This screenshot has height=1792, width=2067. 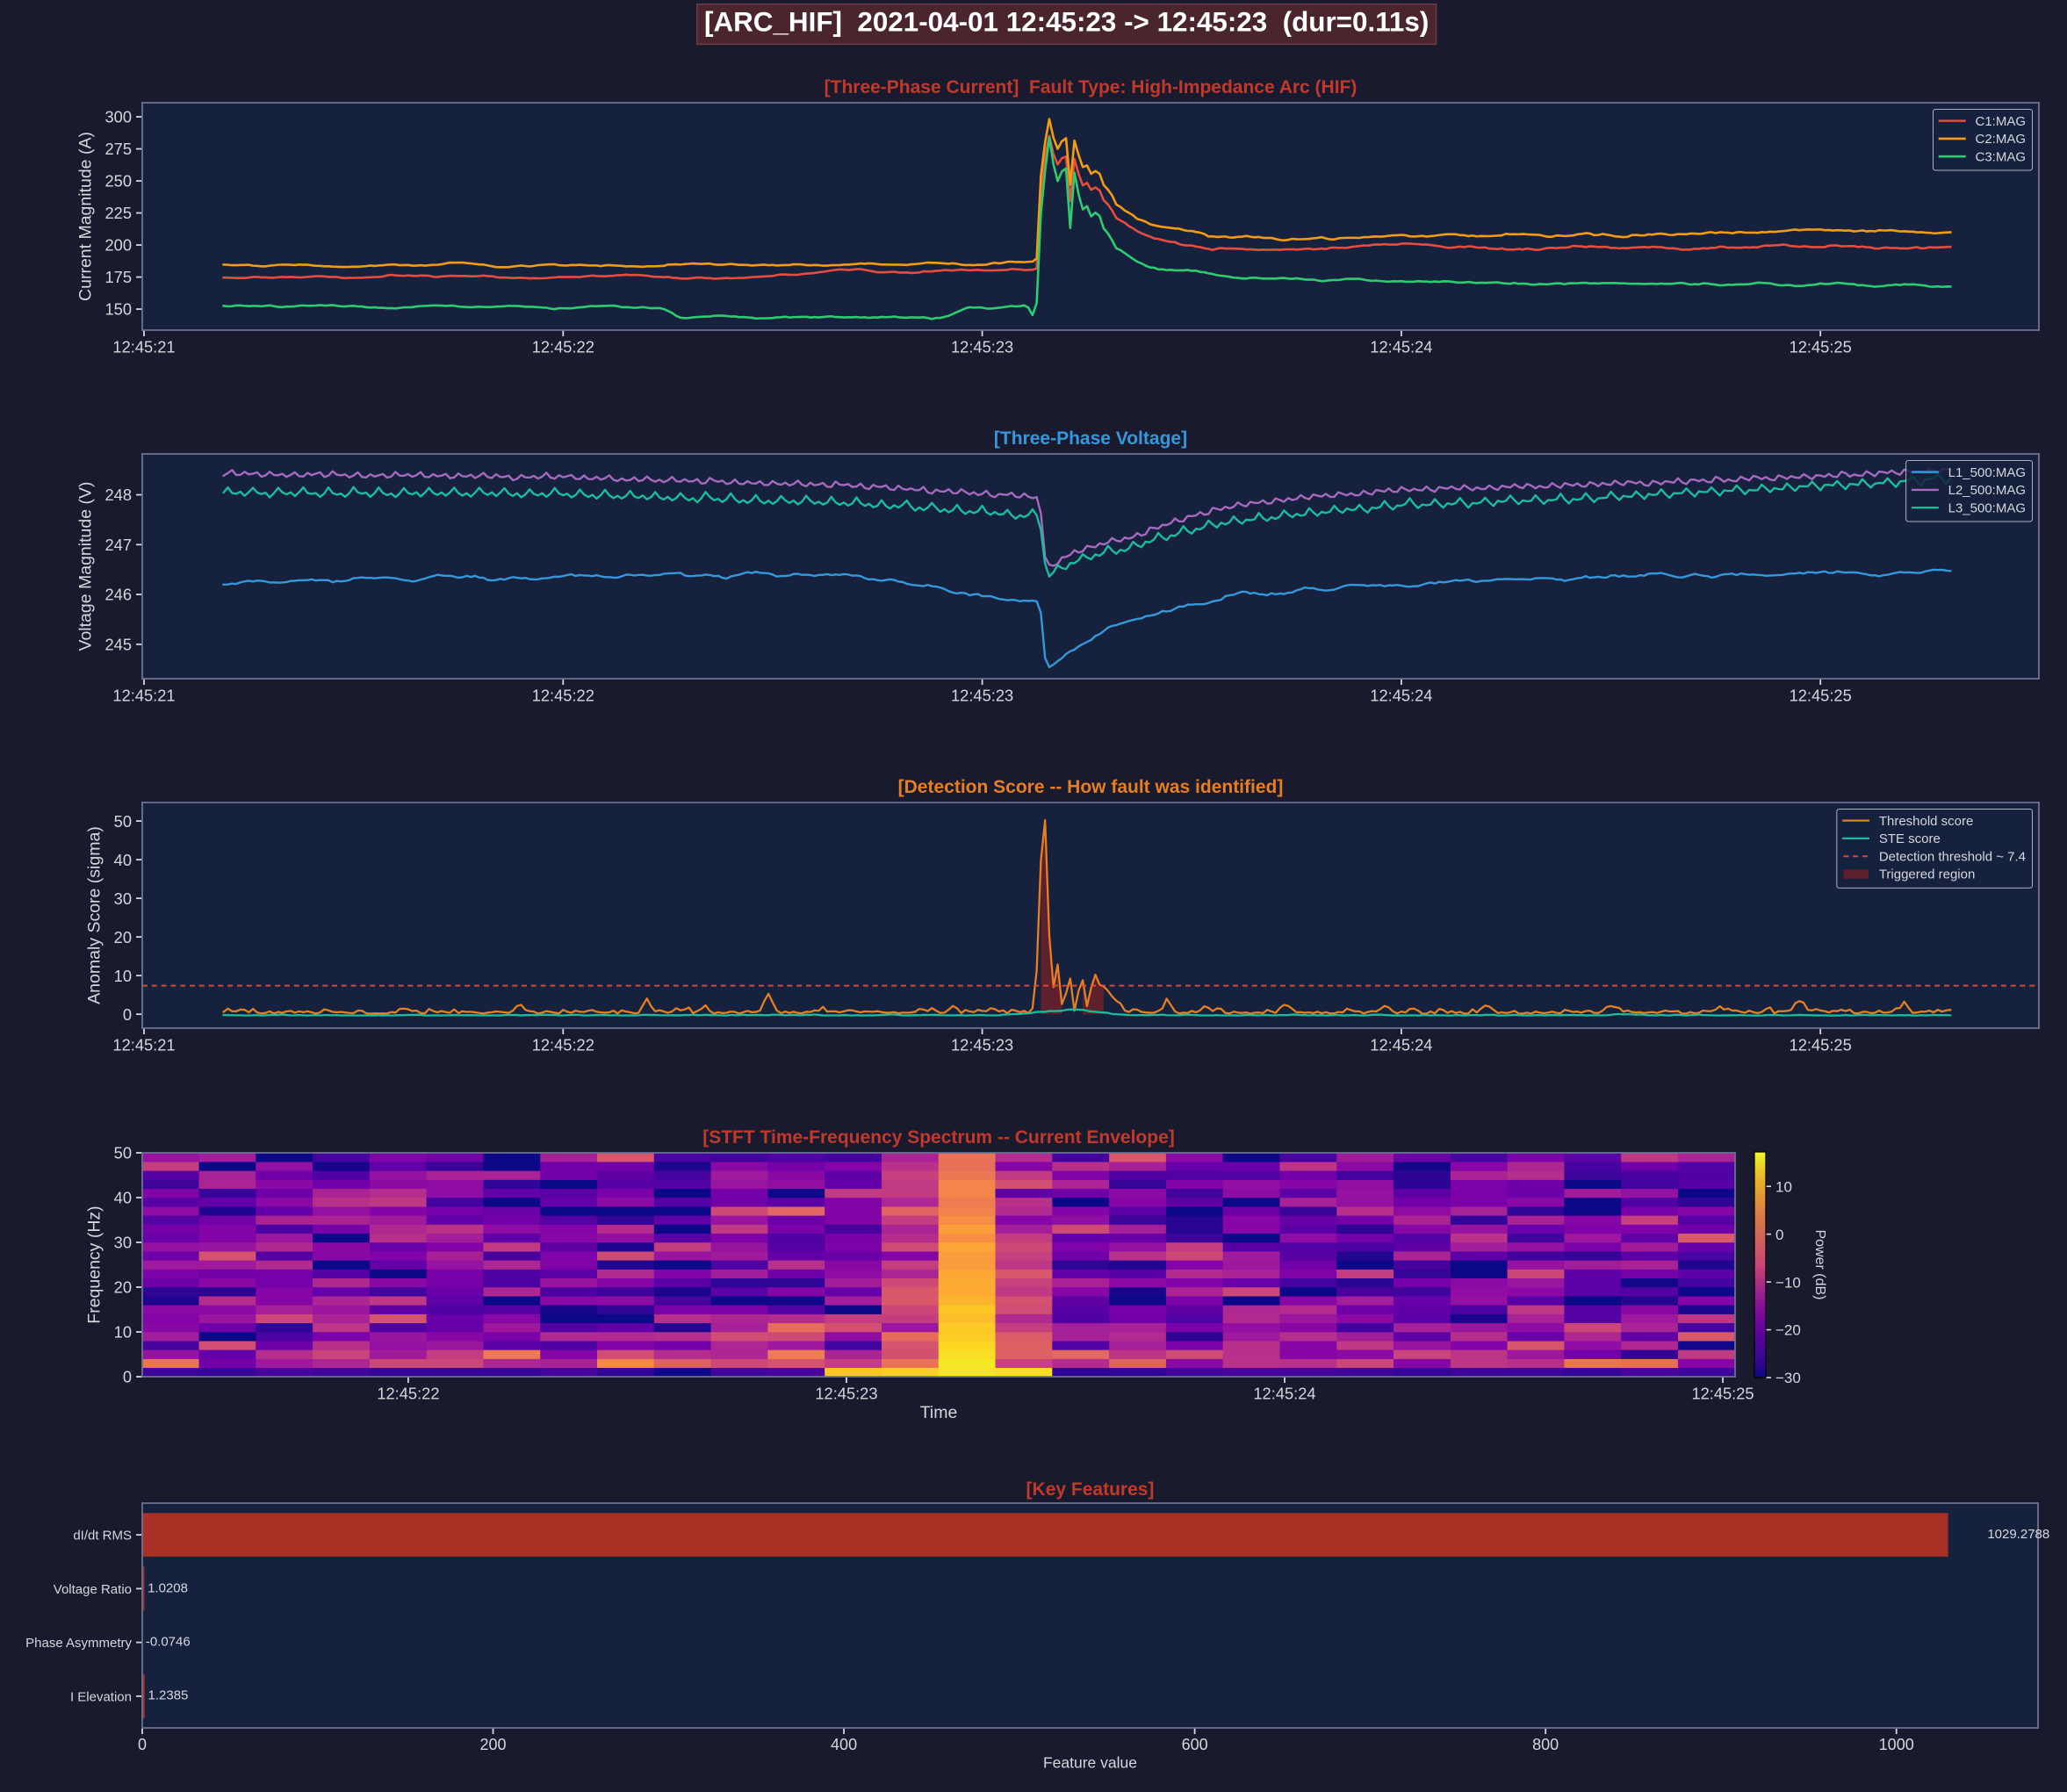 What do you see at coordinates (2018, 1534) in the screenshot?
I see `svg-text: 1029.2788` at bounding box center [2018, 1534].